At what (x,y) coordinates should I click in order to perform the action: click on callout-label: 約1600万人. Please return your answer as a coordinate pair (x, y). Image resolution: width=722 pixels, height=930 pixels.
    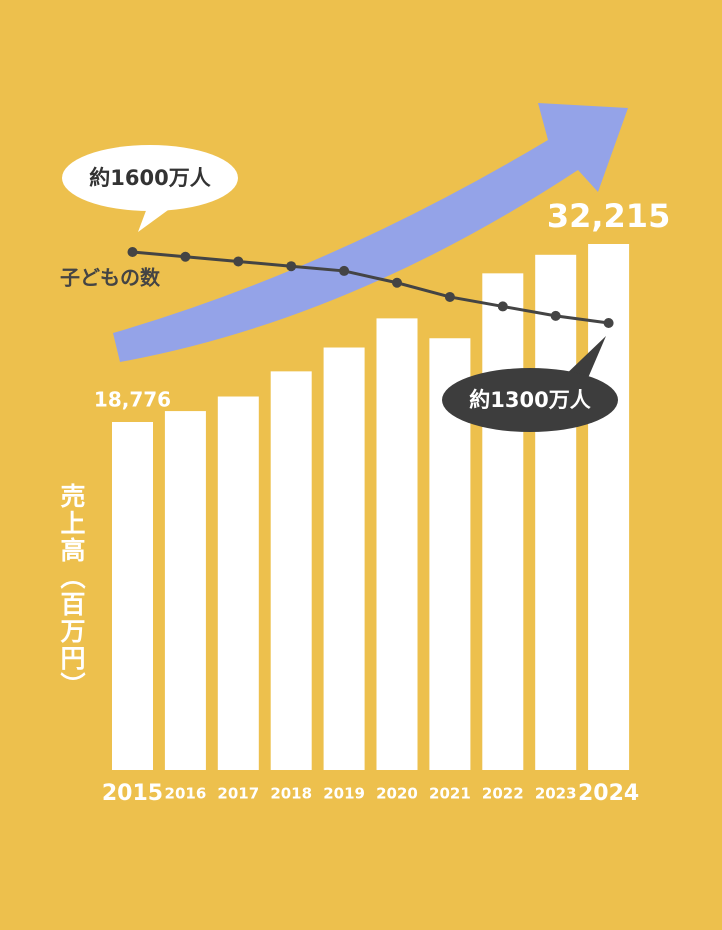
    Looking at the image, I should click on (149, 178).